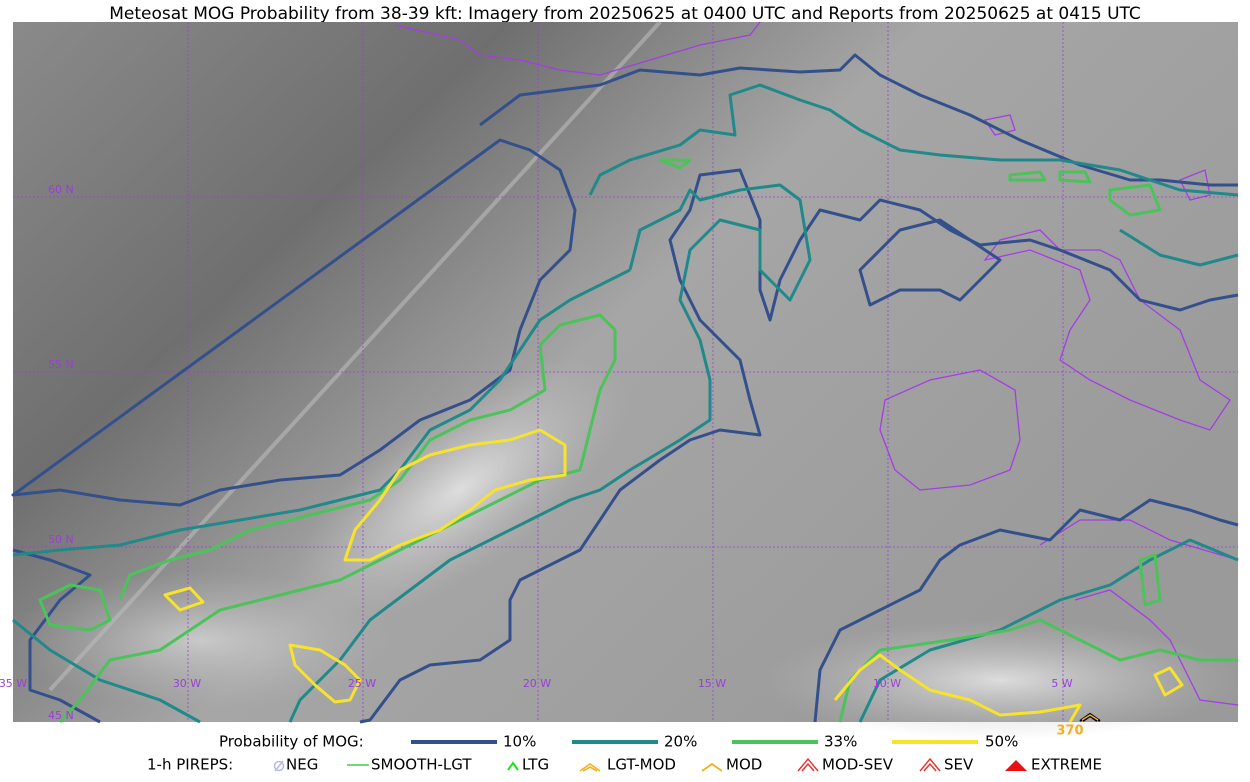 The image size is (1250, 782). What do you see at coordinates (362, 683) in the screenshot?
I see `lon-label: 25 W` at bounding box center [362, 683].